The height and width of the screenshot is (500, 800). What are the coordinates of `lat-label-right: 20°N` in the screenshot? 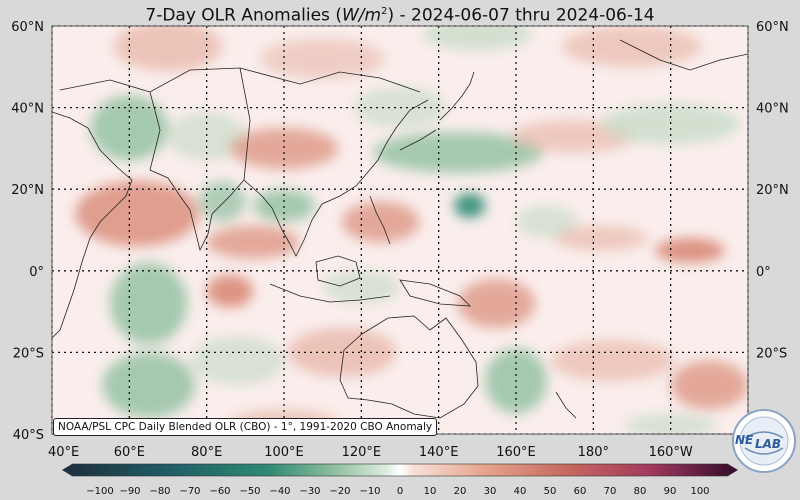 It's located at (772, 190).